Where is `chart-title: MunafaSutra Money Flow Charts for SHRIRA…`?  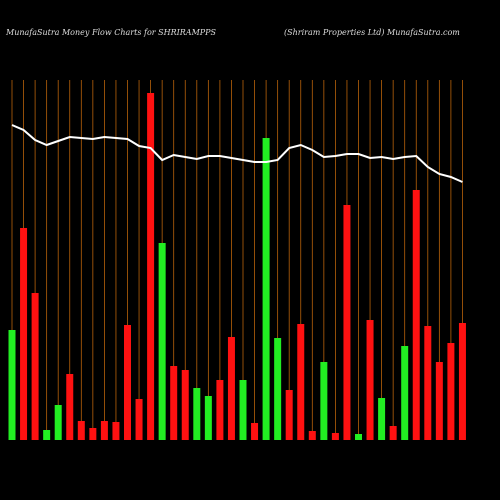 chart-title: MunafaSutra Money Flow Charts for SHRIRA… is located at coordinates (111, 32).